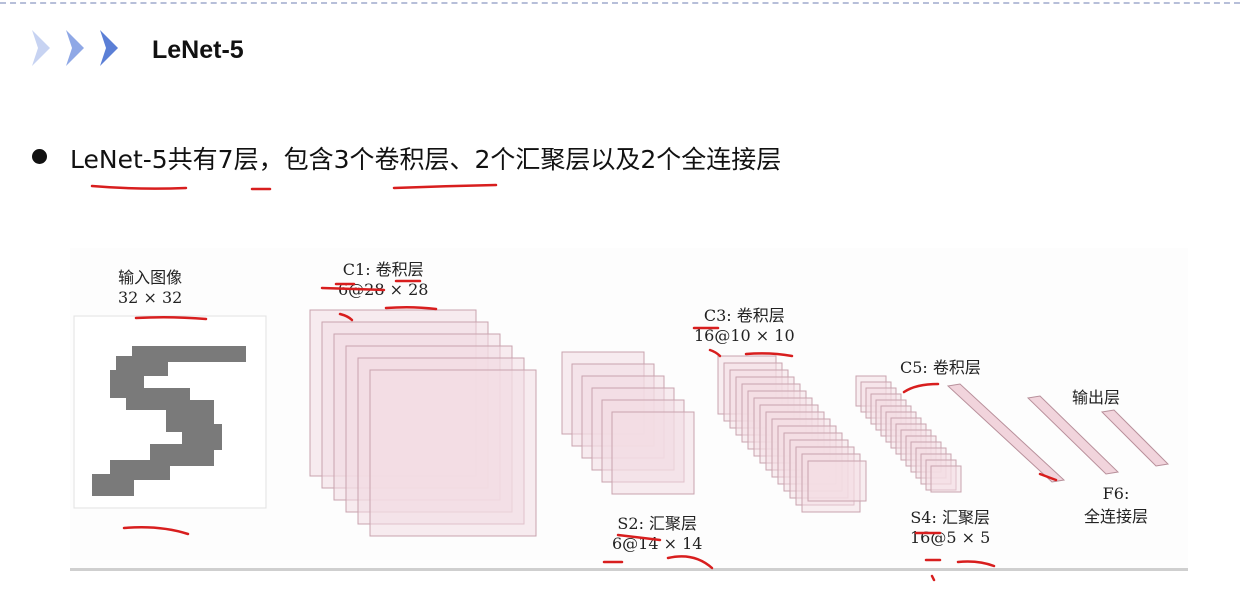 The width and height of the screenshot is (1240, 598). Describe the element at coordinates (1135, 438) in the screenshot. I see `output-vector` at that location.